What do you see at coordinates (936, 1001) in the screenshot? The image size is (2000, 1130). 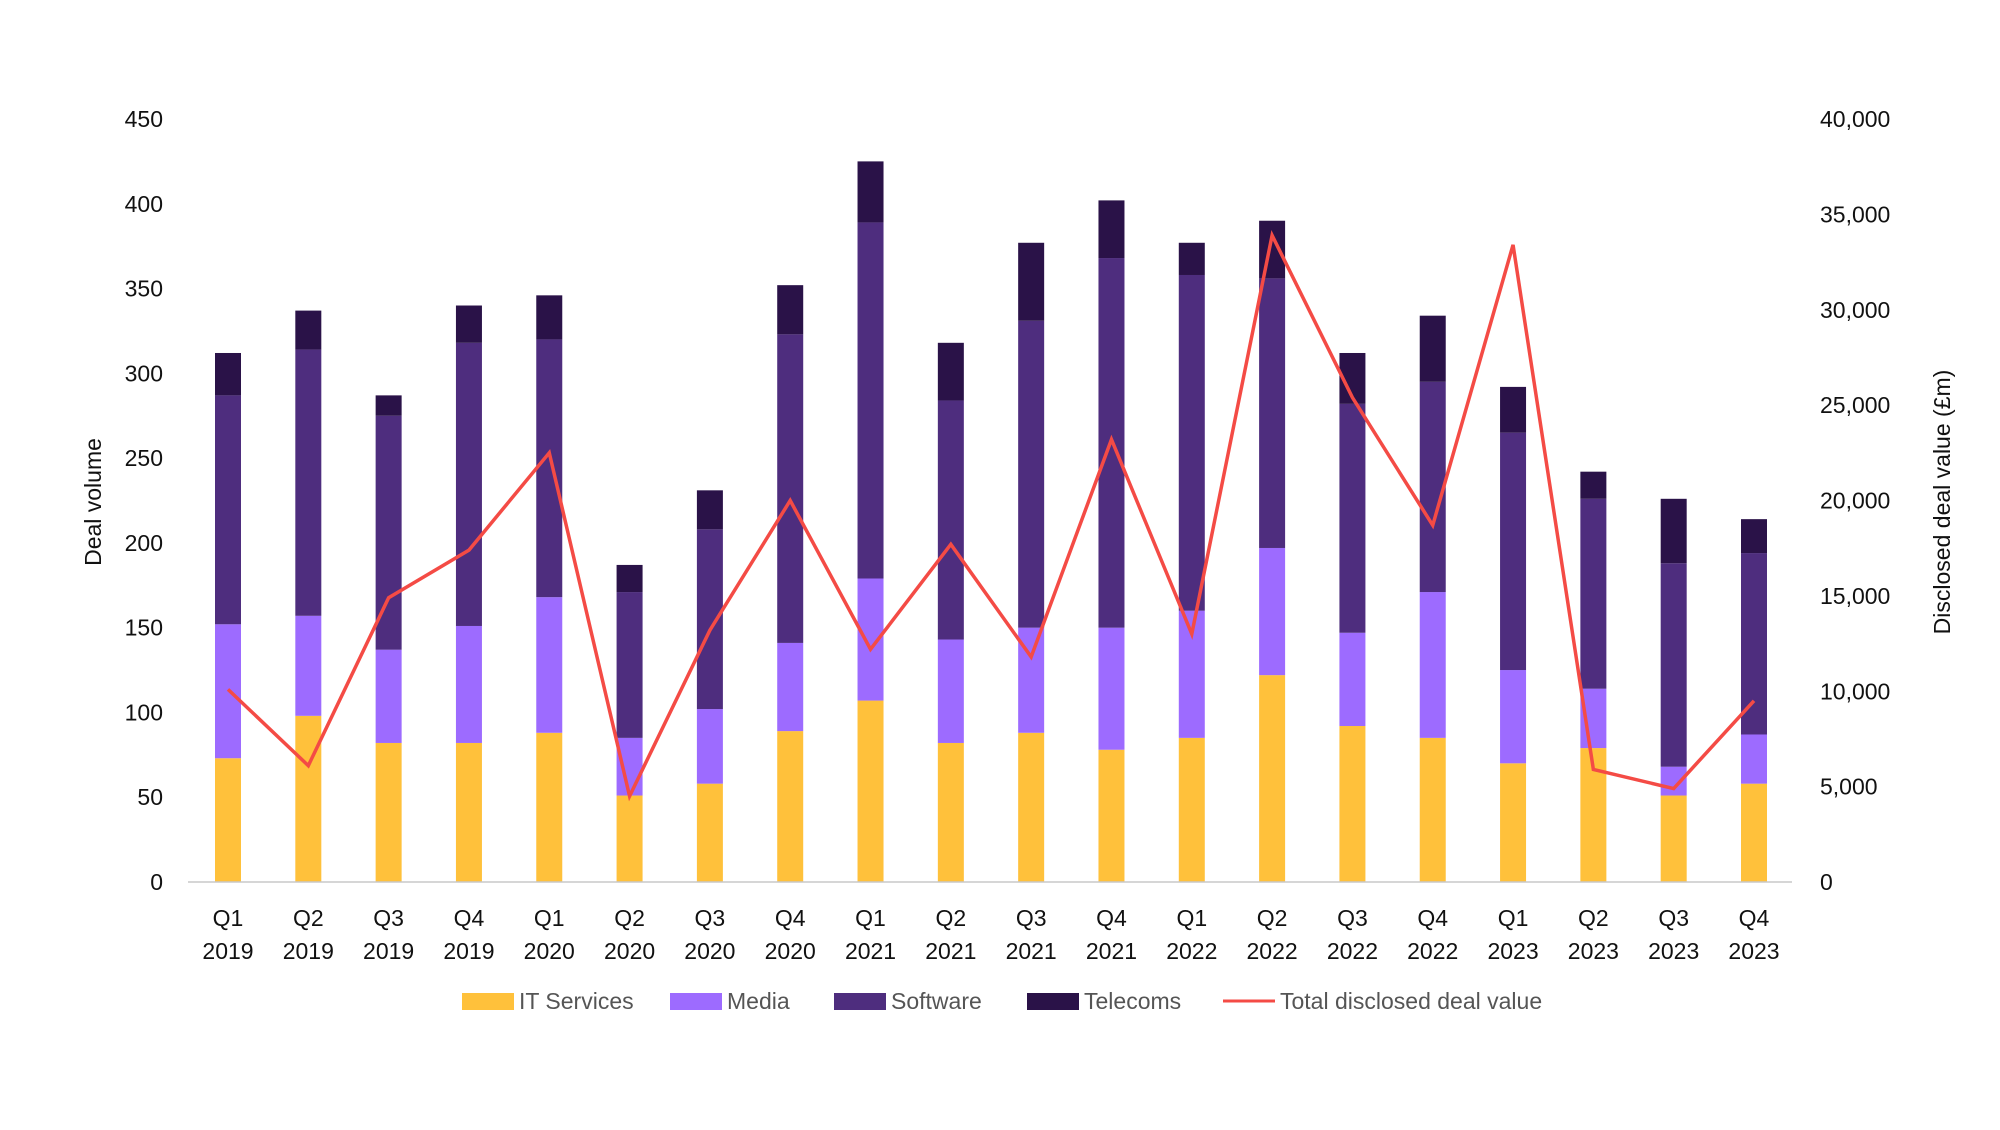 I see `legend-label: Software` at bounding box center [936, 1001].